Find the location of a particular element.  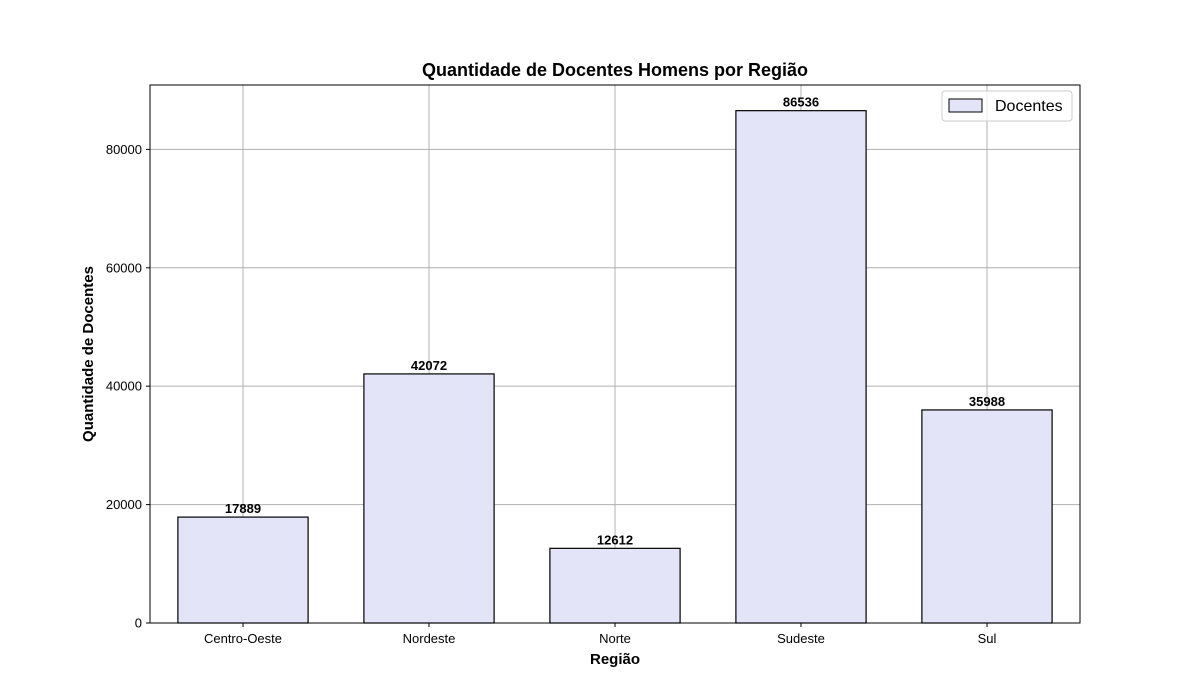

data-label: 42072 is located at coordinates (429, 365).